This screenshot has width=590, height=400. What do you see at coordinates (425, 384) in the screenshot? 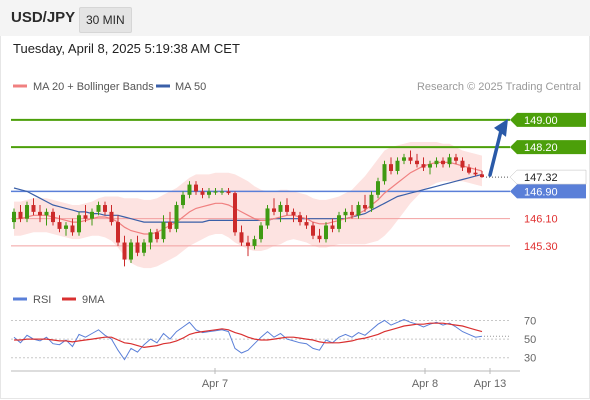
I see `x-tick-label: Apr 8` at bounding box center [425, 384].